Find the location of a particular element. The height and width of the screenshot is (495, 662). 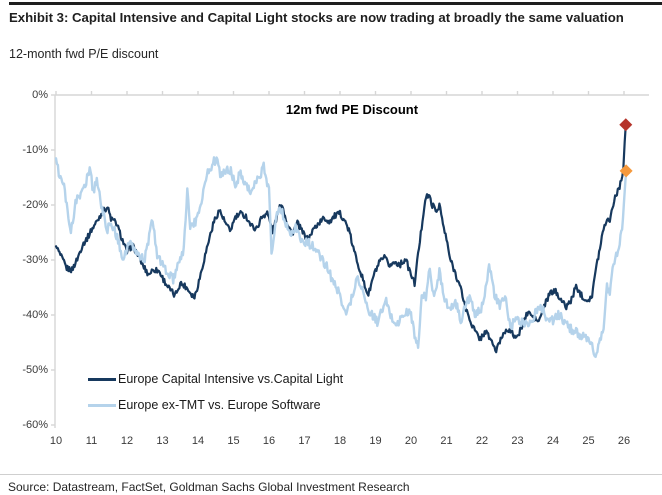

y-axis-tick-label: -30% is located at coordinates (35, 260).